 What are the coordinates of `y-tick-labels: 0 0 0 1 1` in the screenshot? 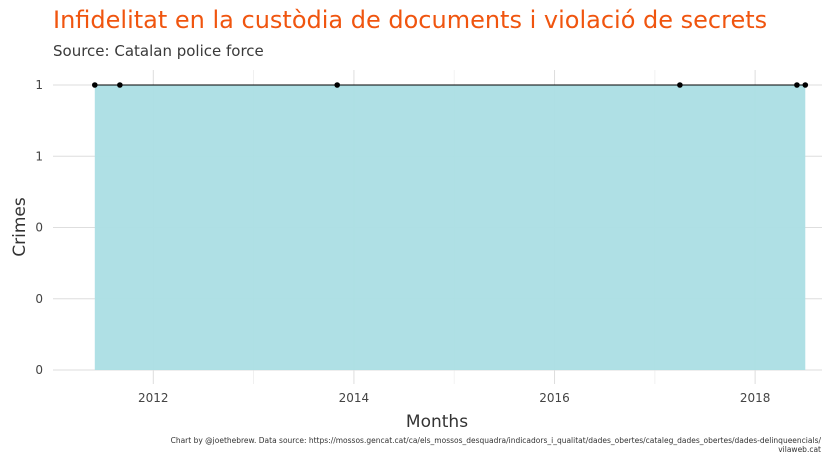 It's located at (39, 227).